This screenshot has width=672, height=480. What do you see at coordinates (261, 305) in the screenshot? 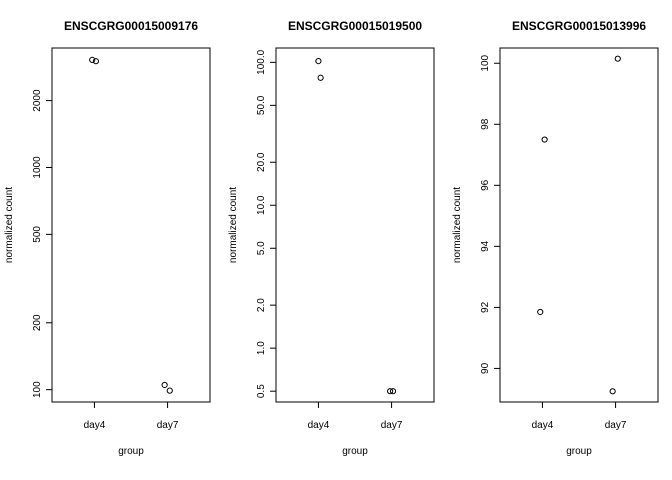
I see `y-tick-label: 2.0` at bounding box center [261, 305].